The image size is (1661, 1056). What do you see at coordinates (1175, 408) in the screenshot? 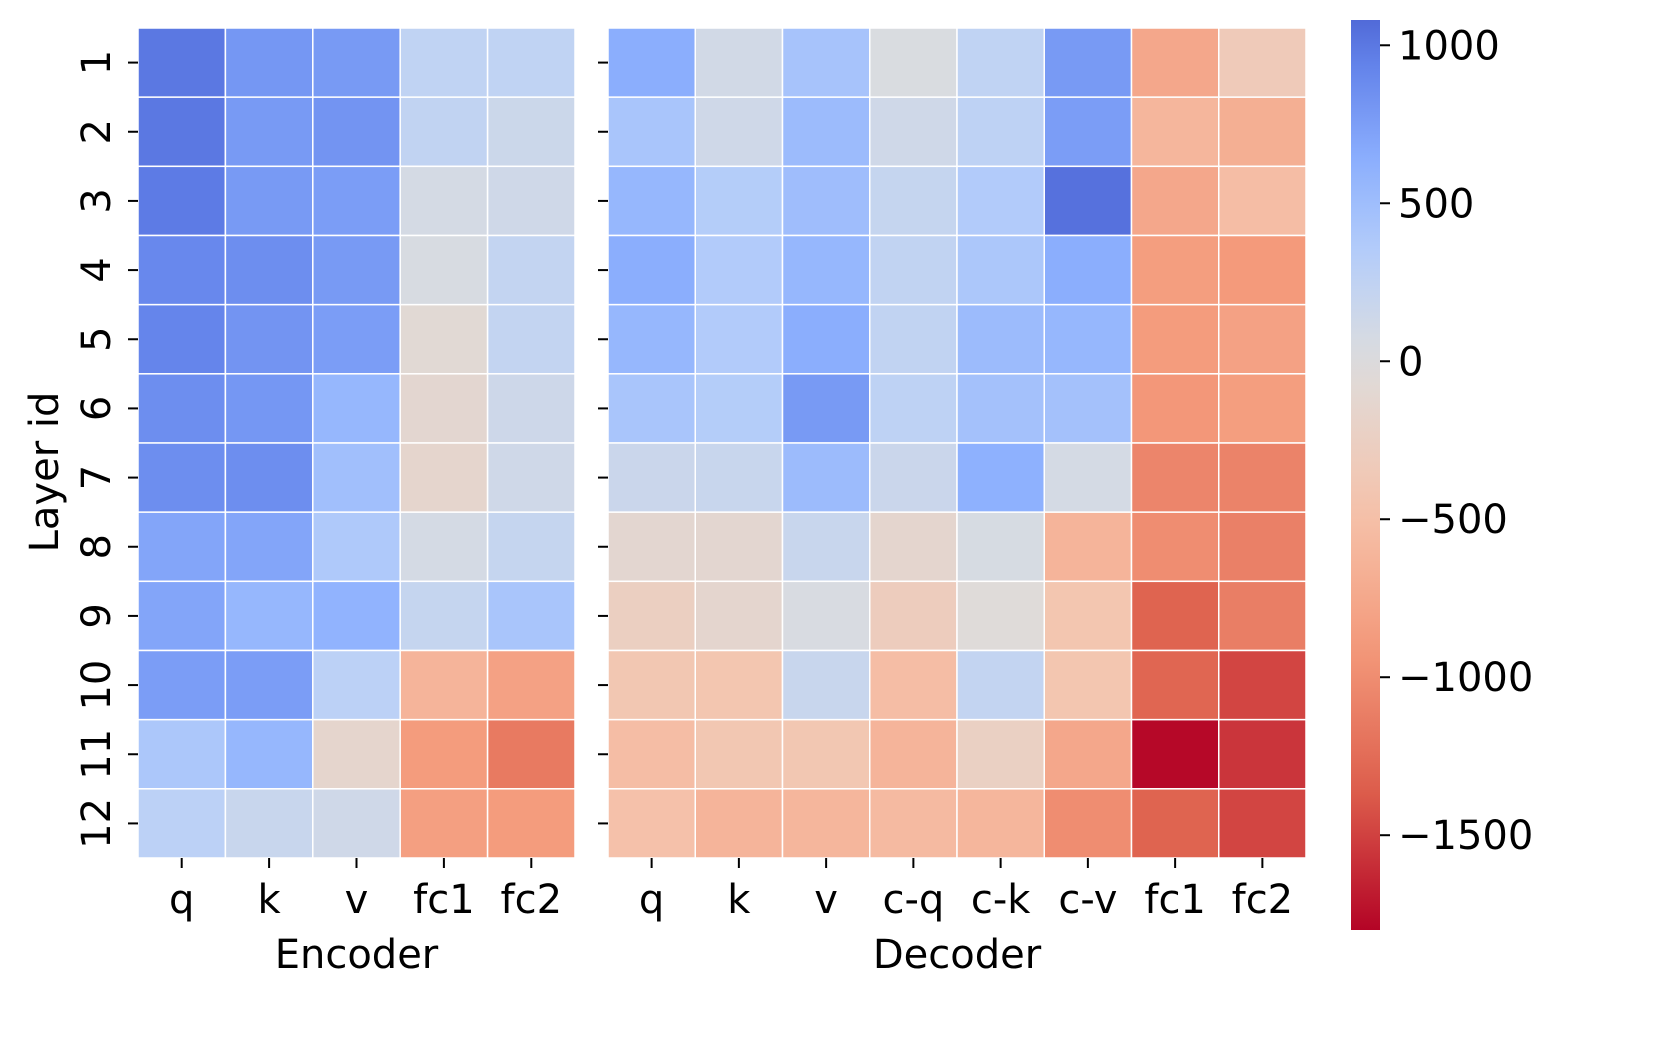
I see `decoder-cell-r6-c7` at bounding box center [1175, 408].